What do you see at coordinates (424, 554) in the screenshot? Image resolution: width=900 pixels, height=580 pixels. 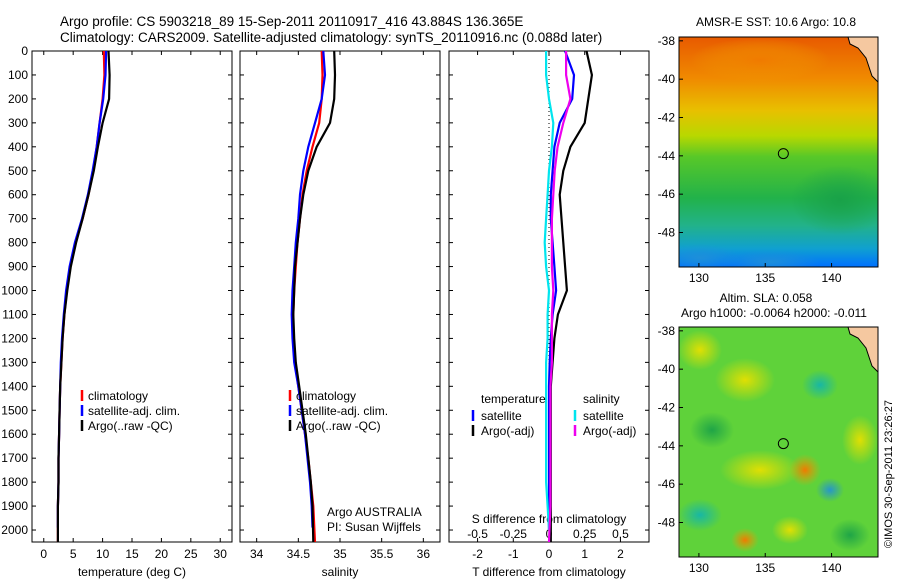 I see `x-tick-label: 36` at bounding box center [424, 554].